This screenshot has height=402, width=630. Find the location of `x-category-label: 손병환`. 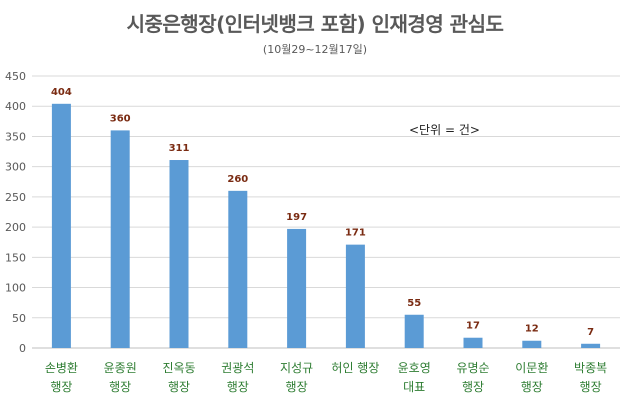

x-category-label: 손병환 is located at coordinates (61, 368).